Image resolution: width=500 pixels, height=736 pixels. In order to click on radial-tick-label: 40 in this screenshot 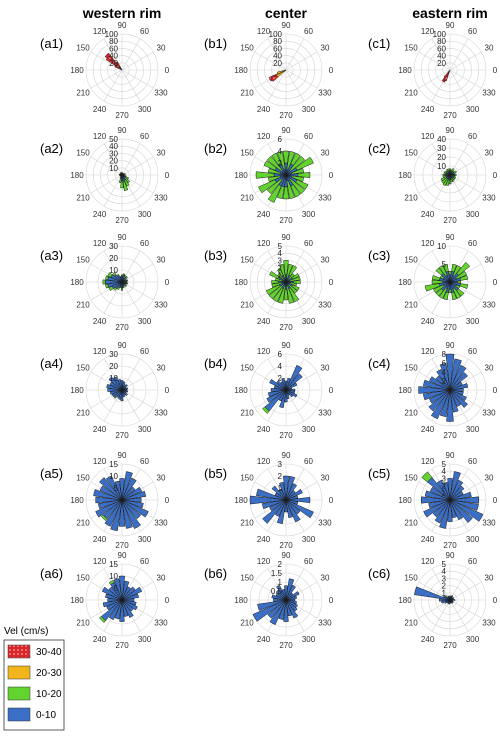, I will do `click(113, 146)`.